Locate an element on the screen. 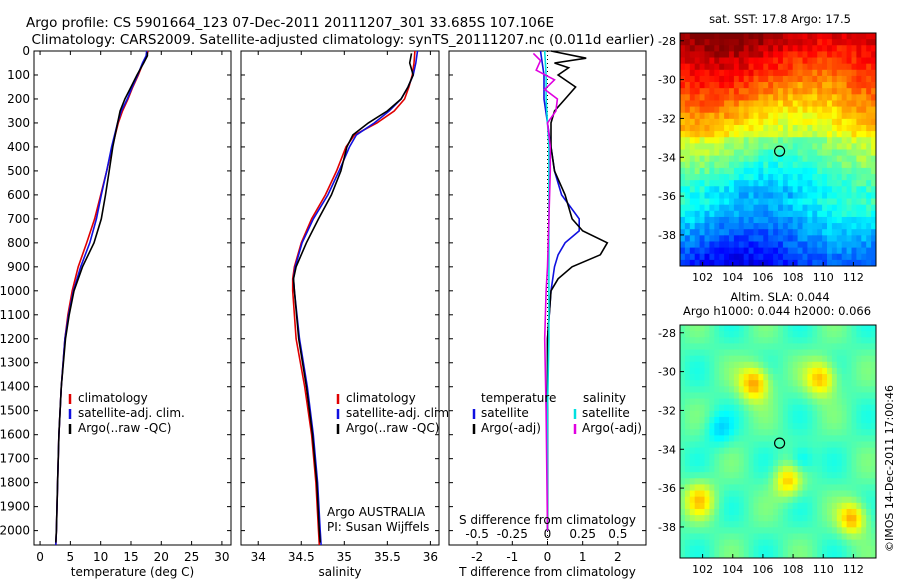  top-axis-label: S difference from climatology is located at coordinates (547, 520).